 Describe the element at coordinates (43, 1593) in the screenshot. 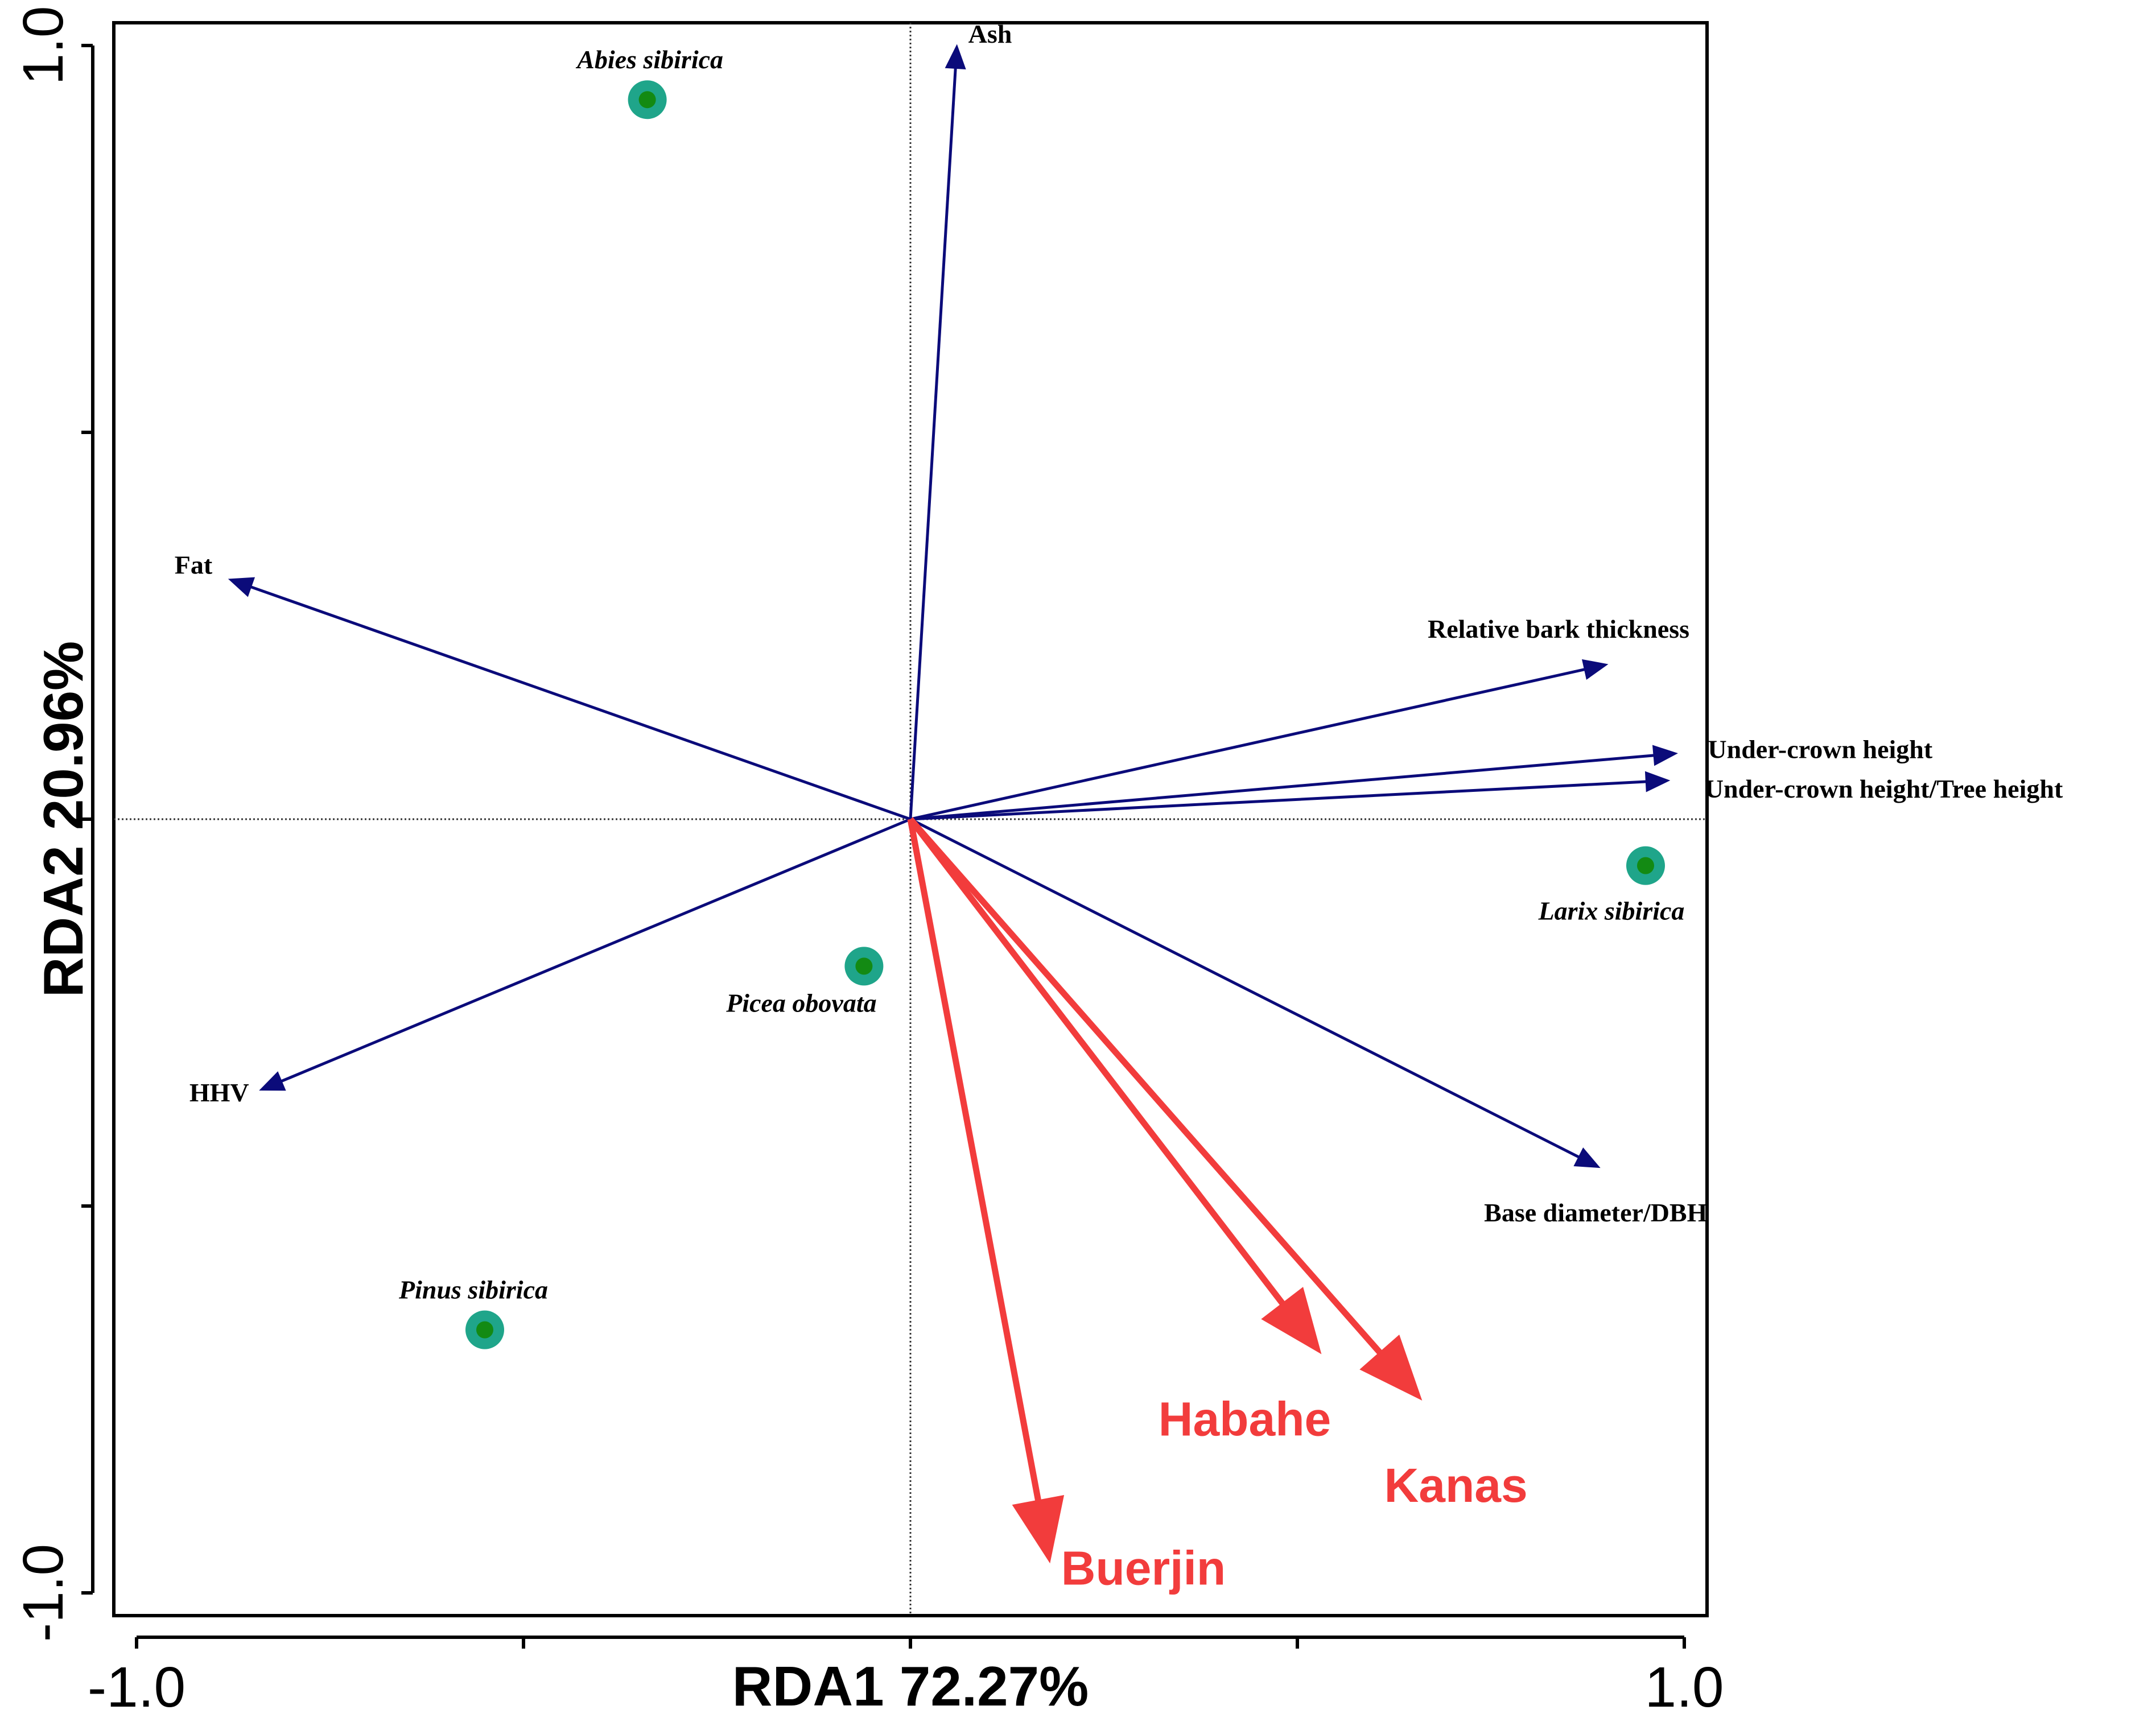

I see `y-tick-label-min: -1.0` at that location.